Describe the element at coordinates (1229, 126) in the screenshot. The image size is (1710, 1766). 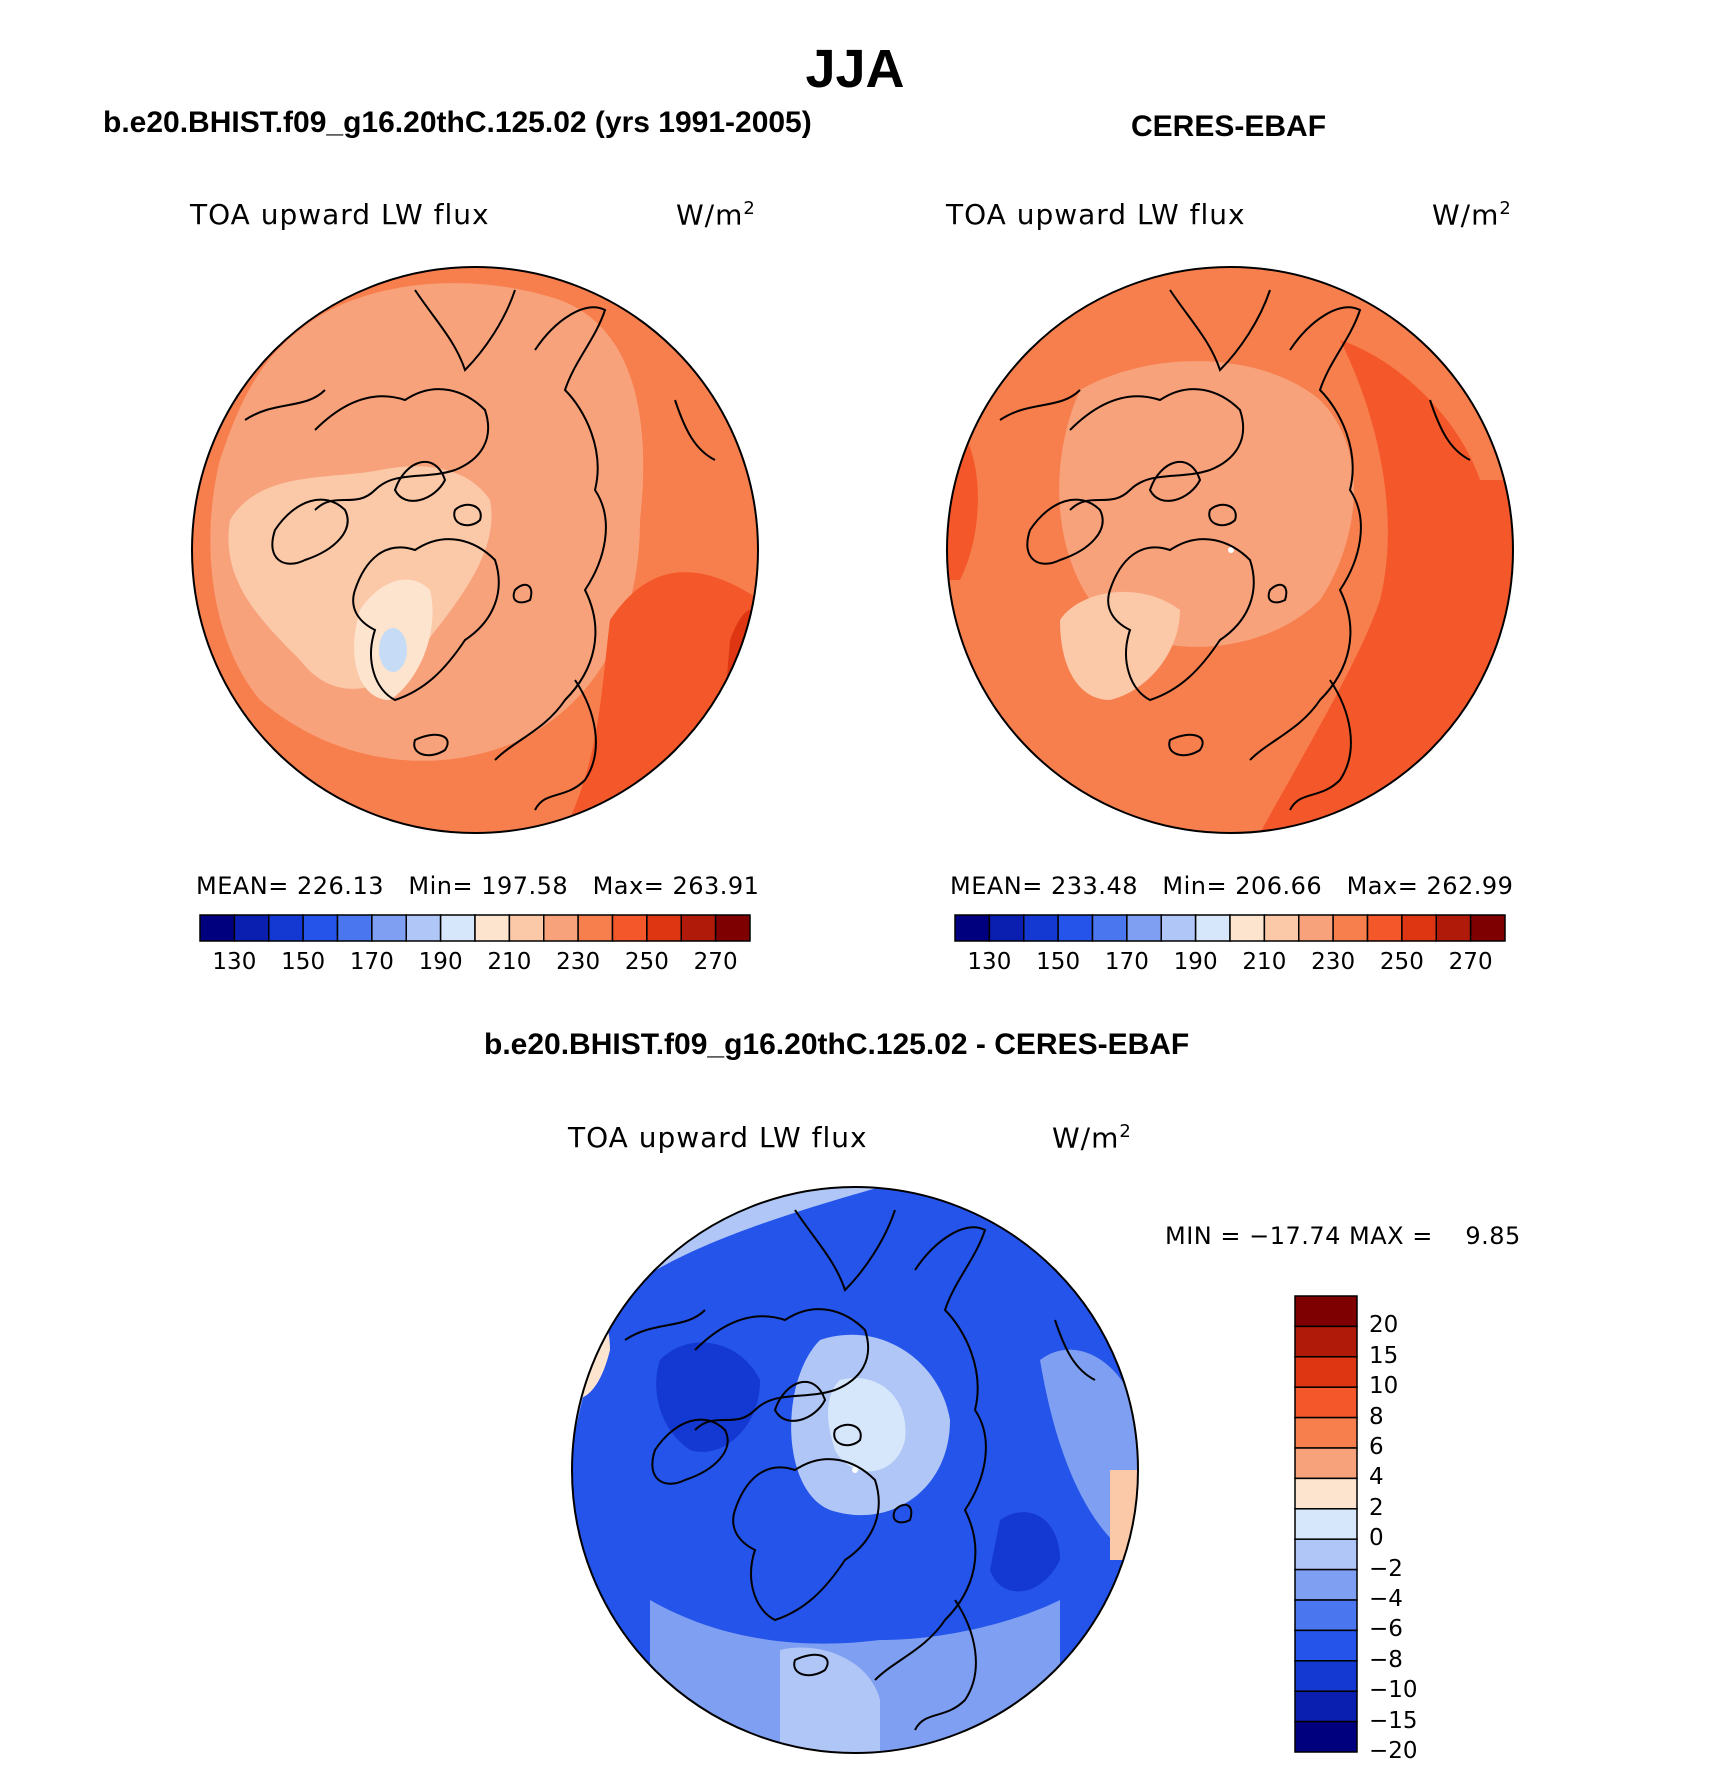
I see `obs-panel-subtitle: CERES-EBAF` at that location.